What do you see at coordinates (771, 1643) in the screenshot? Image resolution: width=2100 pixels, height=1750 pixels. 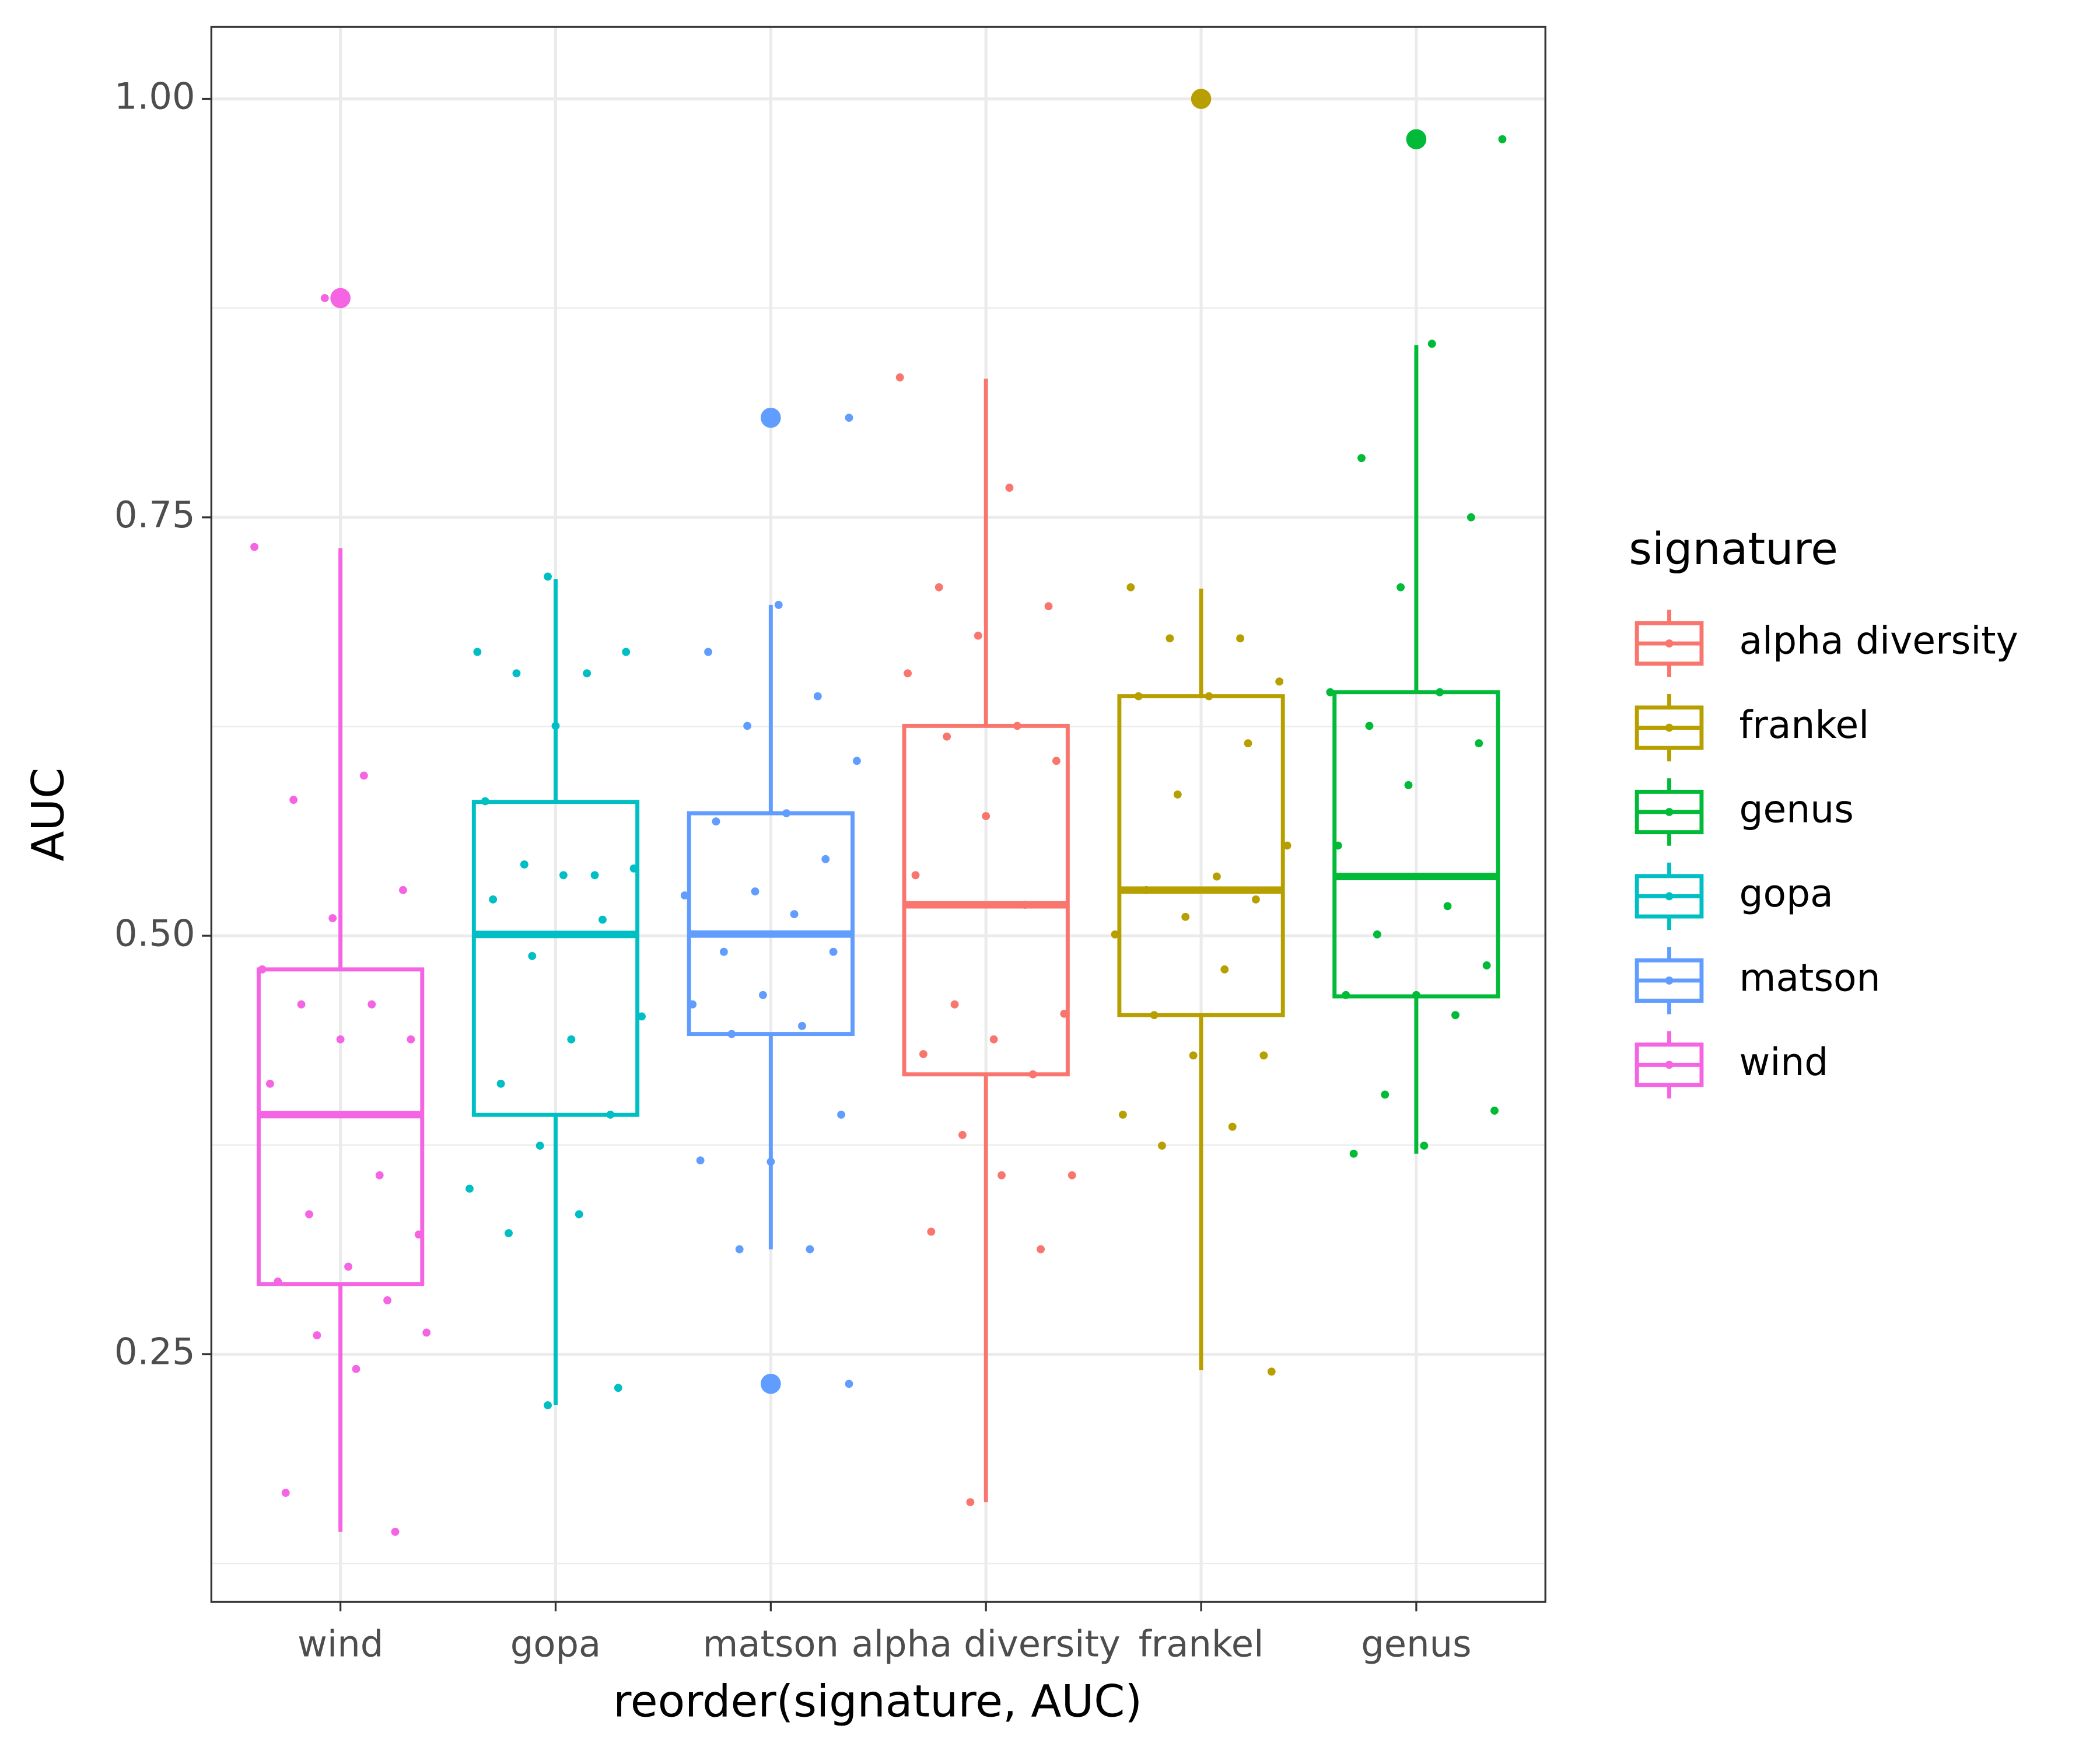 I see `x-tick-label: matson` at bounding box center [771, 1643].